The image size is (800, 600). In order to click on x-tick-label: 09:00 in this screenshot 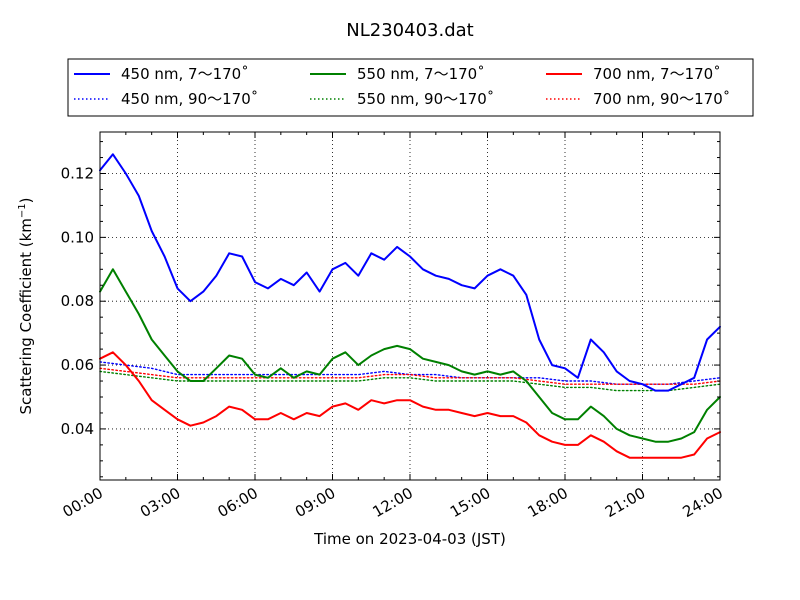, I will do `click(315, 502)`.